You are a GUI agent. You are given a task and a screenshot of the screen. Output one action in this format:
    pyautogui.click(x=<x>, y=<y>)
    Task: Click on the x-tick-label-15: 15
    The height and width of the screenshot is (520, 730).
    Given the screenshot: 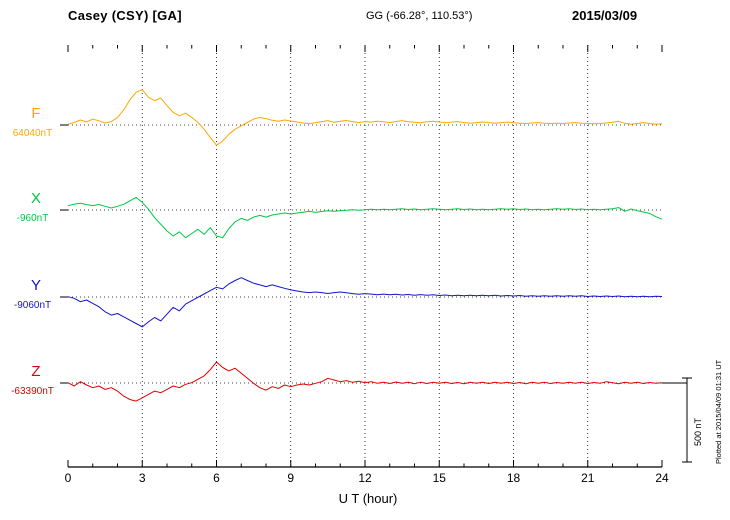 What is the action you would take?
    pyautogui.click(x=439, y=478)
    